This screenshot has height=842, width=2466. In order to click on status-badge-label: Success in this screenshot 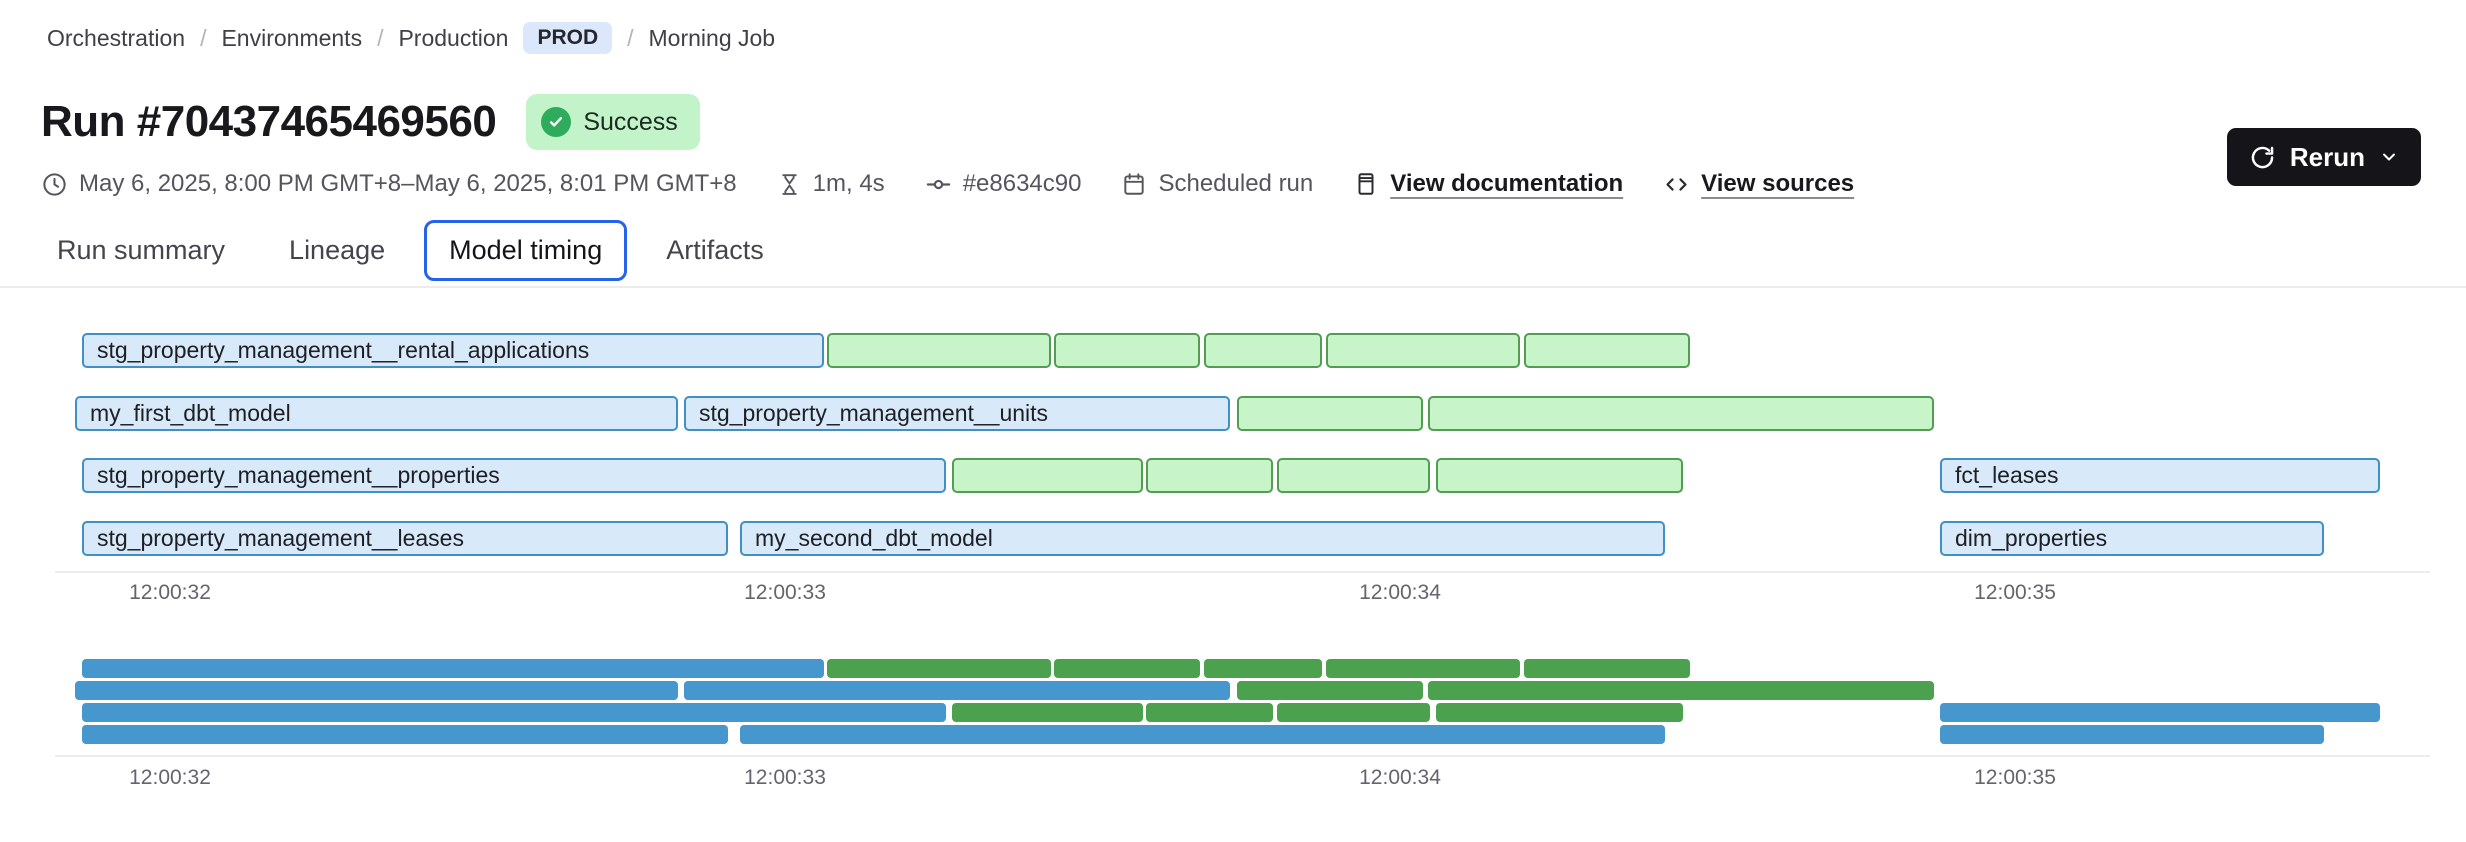, I will do `click(630, 121)`.